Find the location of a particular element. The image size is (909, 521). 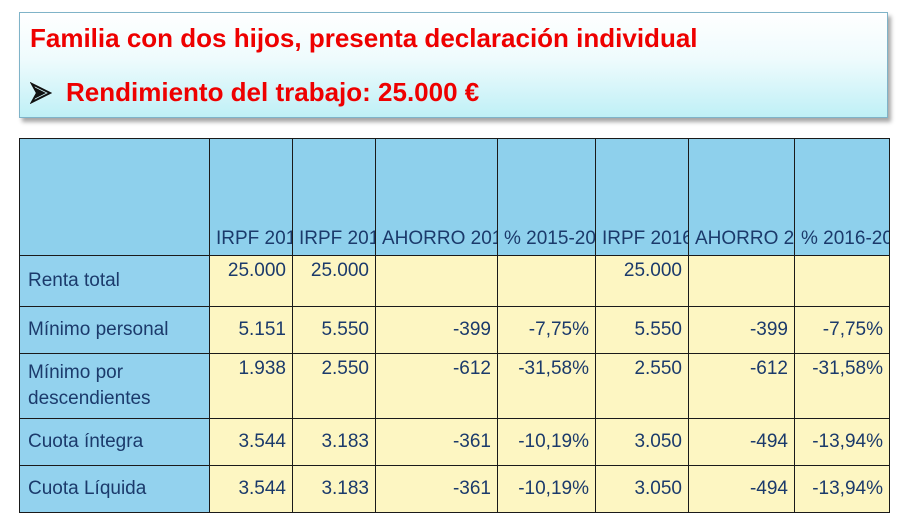

table-cell: -10,19% is located at coordinates (546, 442).